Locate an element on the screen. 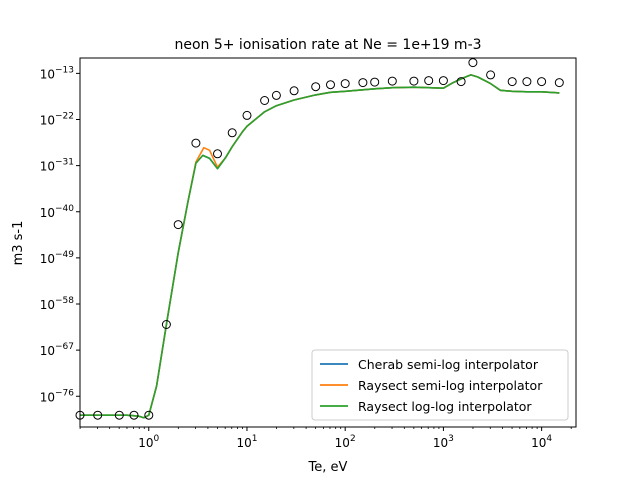 This screenshot has height=480, width=640. y-tick-label: 10−31 is located at coordinates (57, 166).